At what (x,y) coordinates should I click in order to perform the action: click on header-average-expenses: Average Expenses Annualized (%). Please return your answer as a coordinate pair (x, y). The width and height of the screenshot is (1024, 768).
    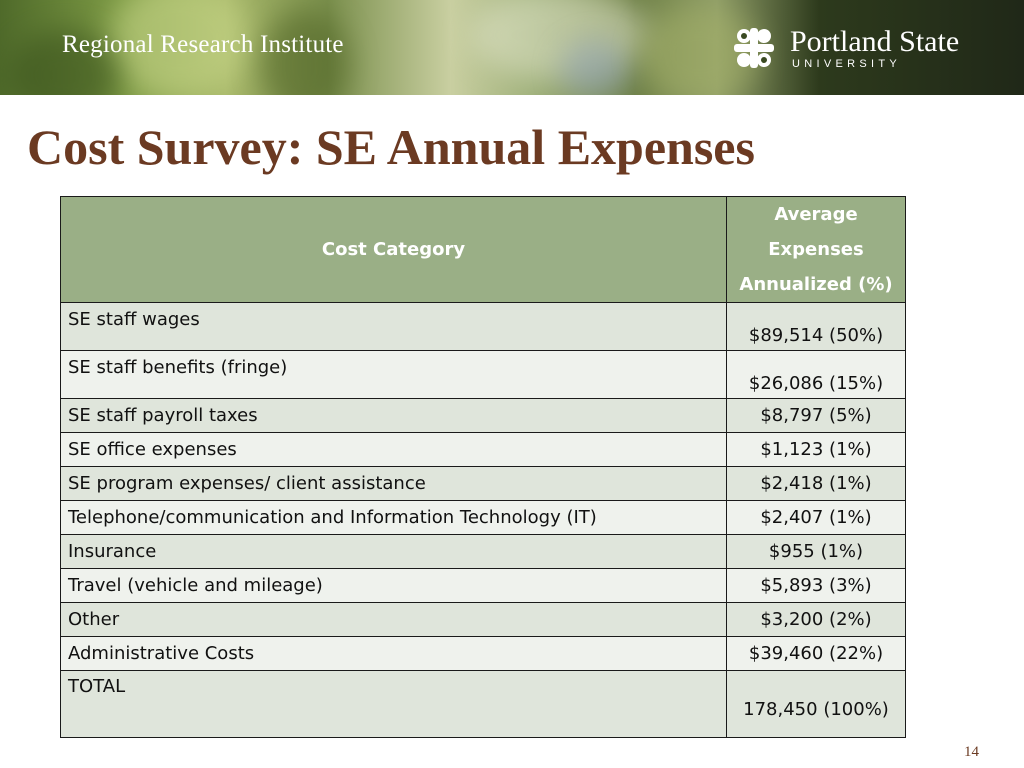
    Looking at the image, I should click on (816, 249).